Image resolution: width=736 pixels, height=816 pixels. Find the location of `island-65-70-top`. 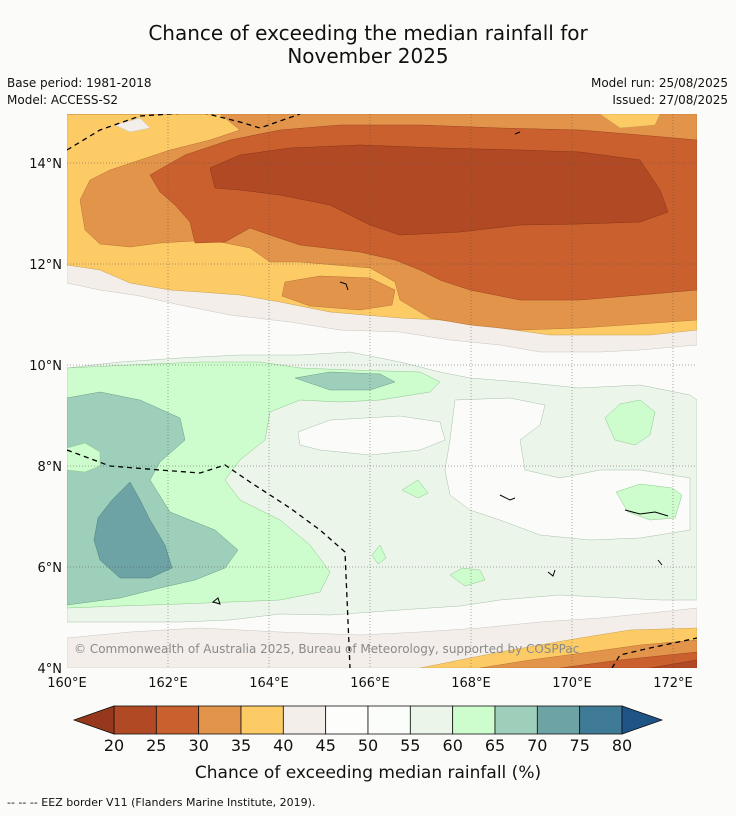

island-65-70-top is located at coordinates (345, 381).